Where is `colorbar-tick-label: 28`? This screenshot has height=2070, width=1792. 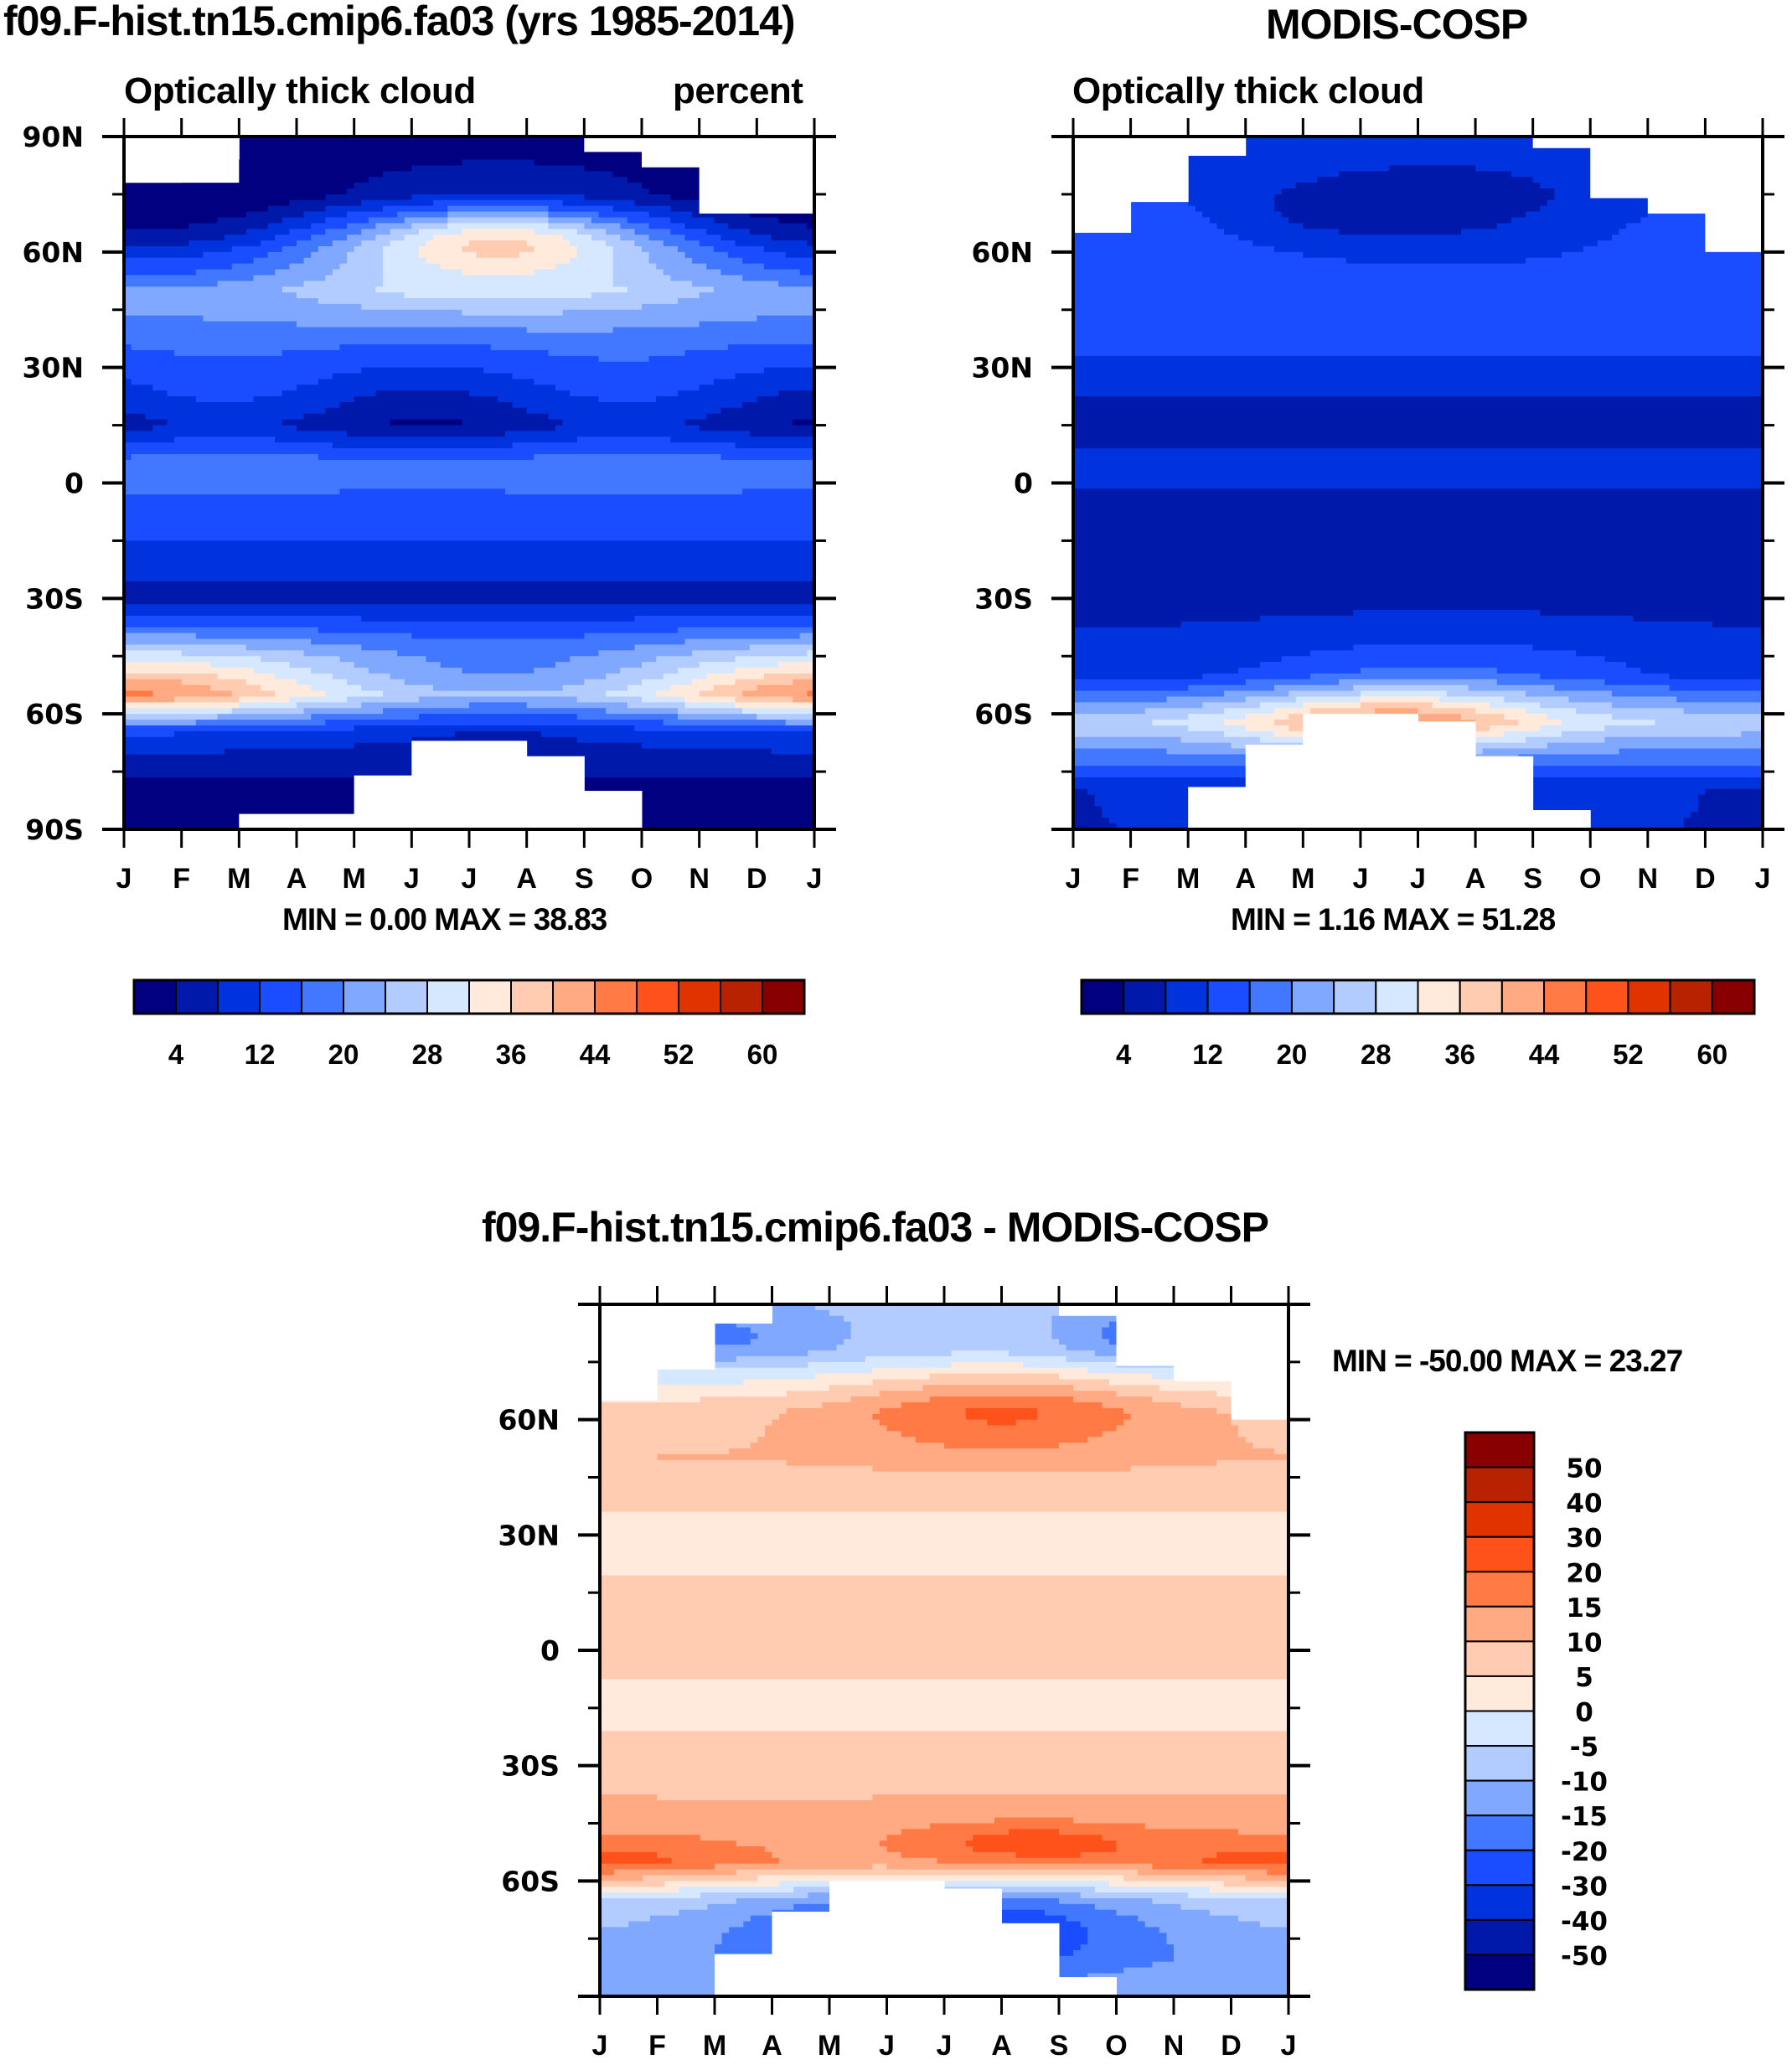 colorbar-tick-label: 28 is located at coordinates (427, 1054).